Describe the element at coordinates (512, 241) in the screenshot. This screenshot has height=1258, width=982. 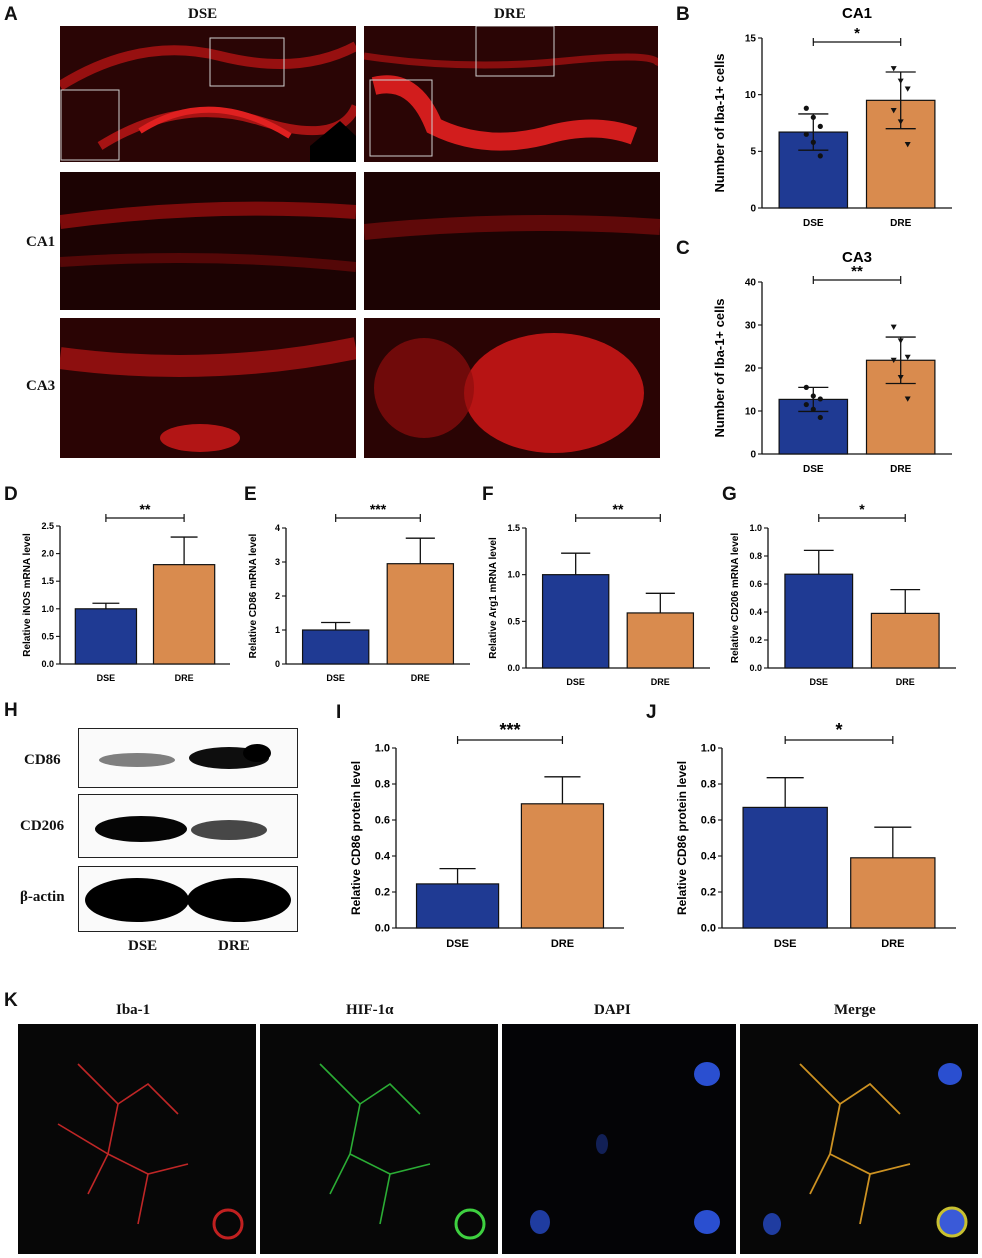
I see `ca1-image-dre` at that location.